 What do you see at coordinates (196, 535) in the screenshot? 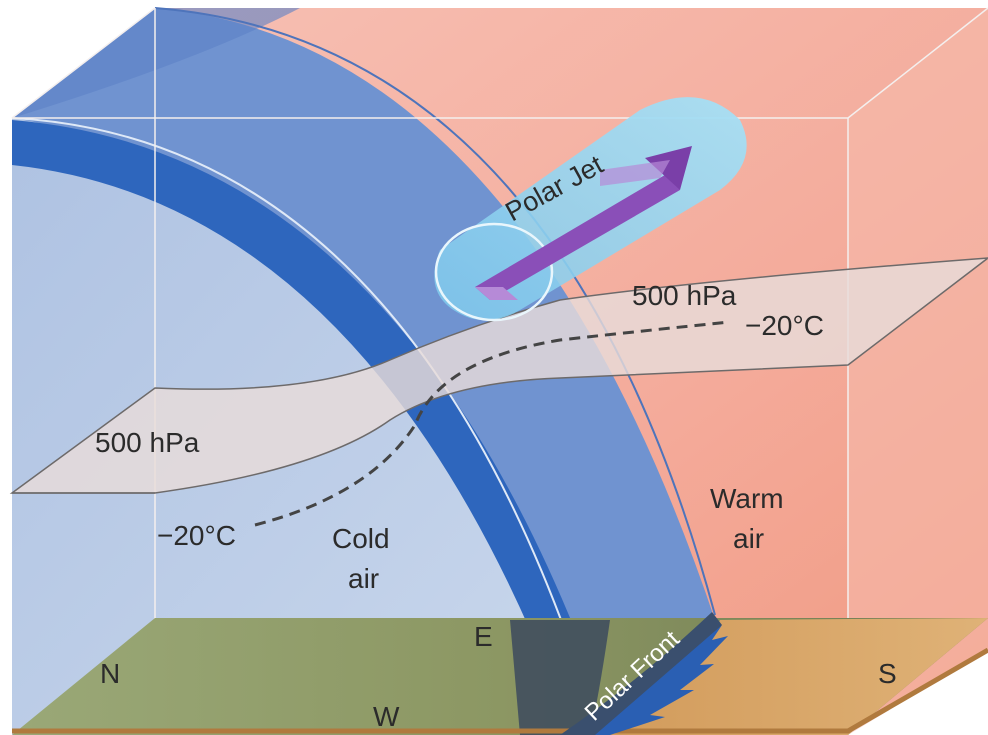
I see `temperature-label-lower: −20°C` at bounding box center [196, 535].